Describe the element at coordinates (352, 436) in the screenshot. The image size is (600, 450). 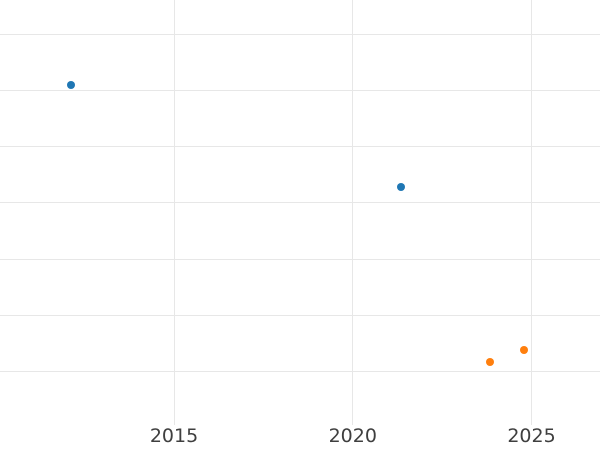
I see `x-tick-label: 2020` at that location.